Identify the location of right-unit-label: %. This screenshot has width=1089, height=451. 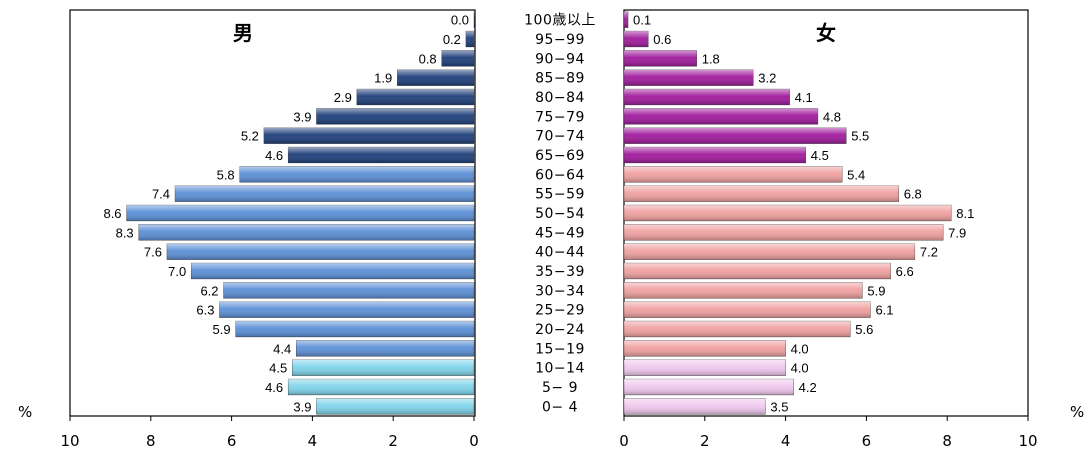
(1077, 412).